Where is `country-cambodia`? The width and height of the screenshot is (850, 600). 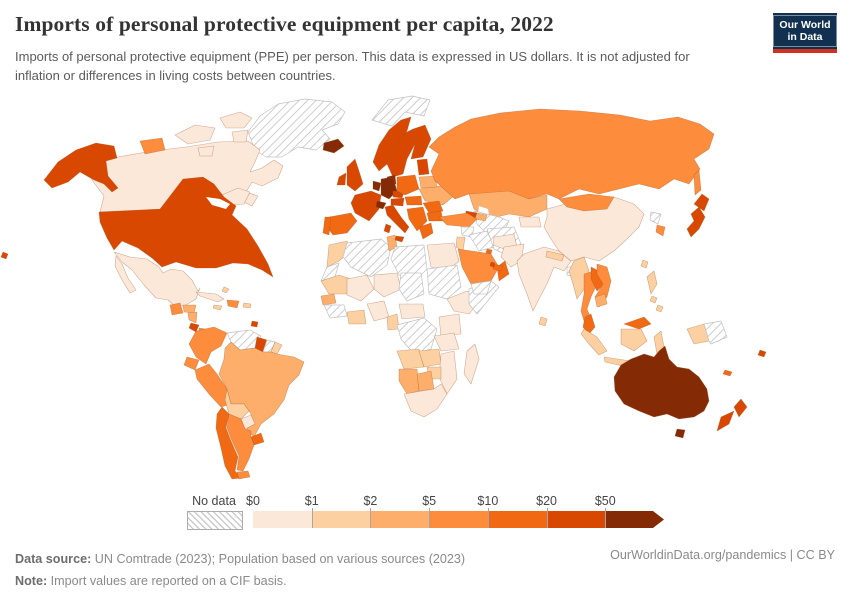 country-cambodia is located at coordinates (601, 300).